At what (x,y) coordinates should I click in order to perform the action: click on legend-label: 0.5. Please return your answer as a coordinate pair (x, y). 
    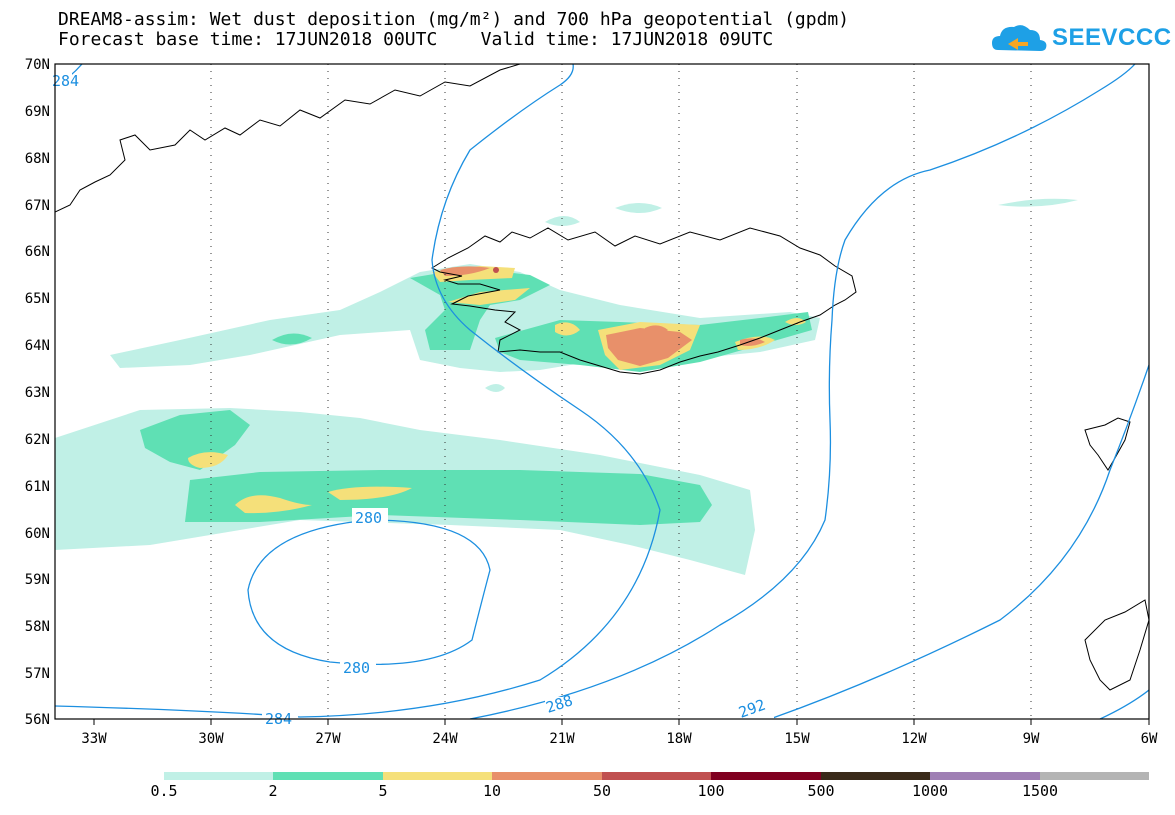
    Looking at the image, I should click on (164, 791).